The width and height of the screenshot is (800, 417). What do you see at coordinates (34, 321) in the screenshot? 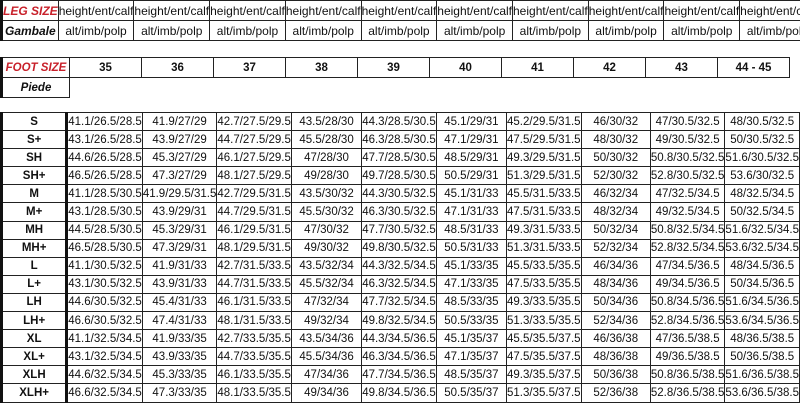
I see `leg-size-code: LH+` at bounding box center [34, 321].